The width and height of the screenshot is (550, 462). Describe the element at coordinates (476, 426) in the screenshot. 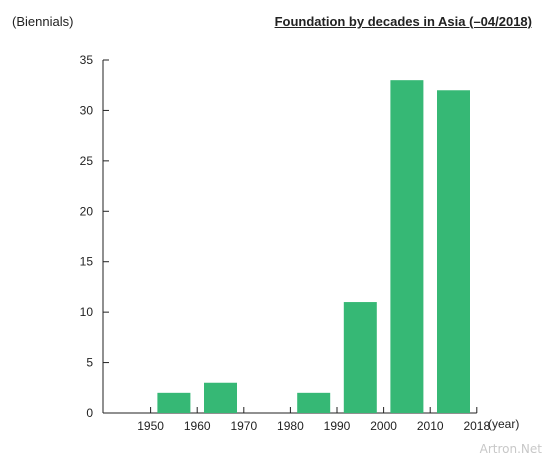

I see `x-tick-label: 2018` at that location.